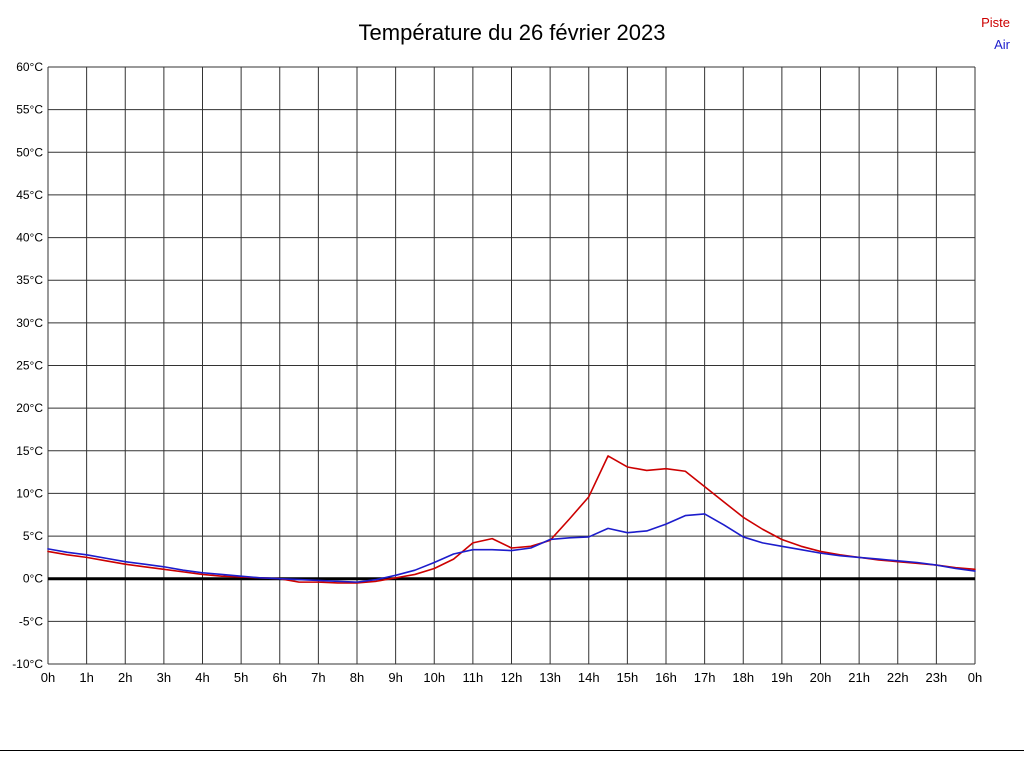 The width and height of the screenshot is (1024, 768). I want to click on x-tick-label: 5h, so click(241, 677).